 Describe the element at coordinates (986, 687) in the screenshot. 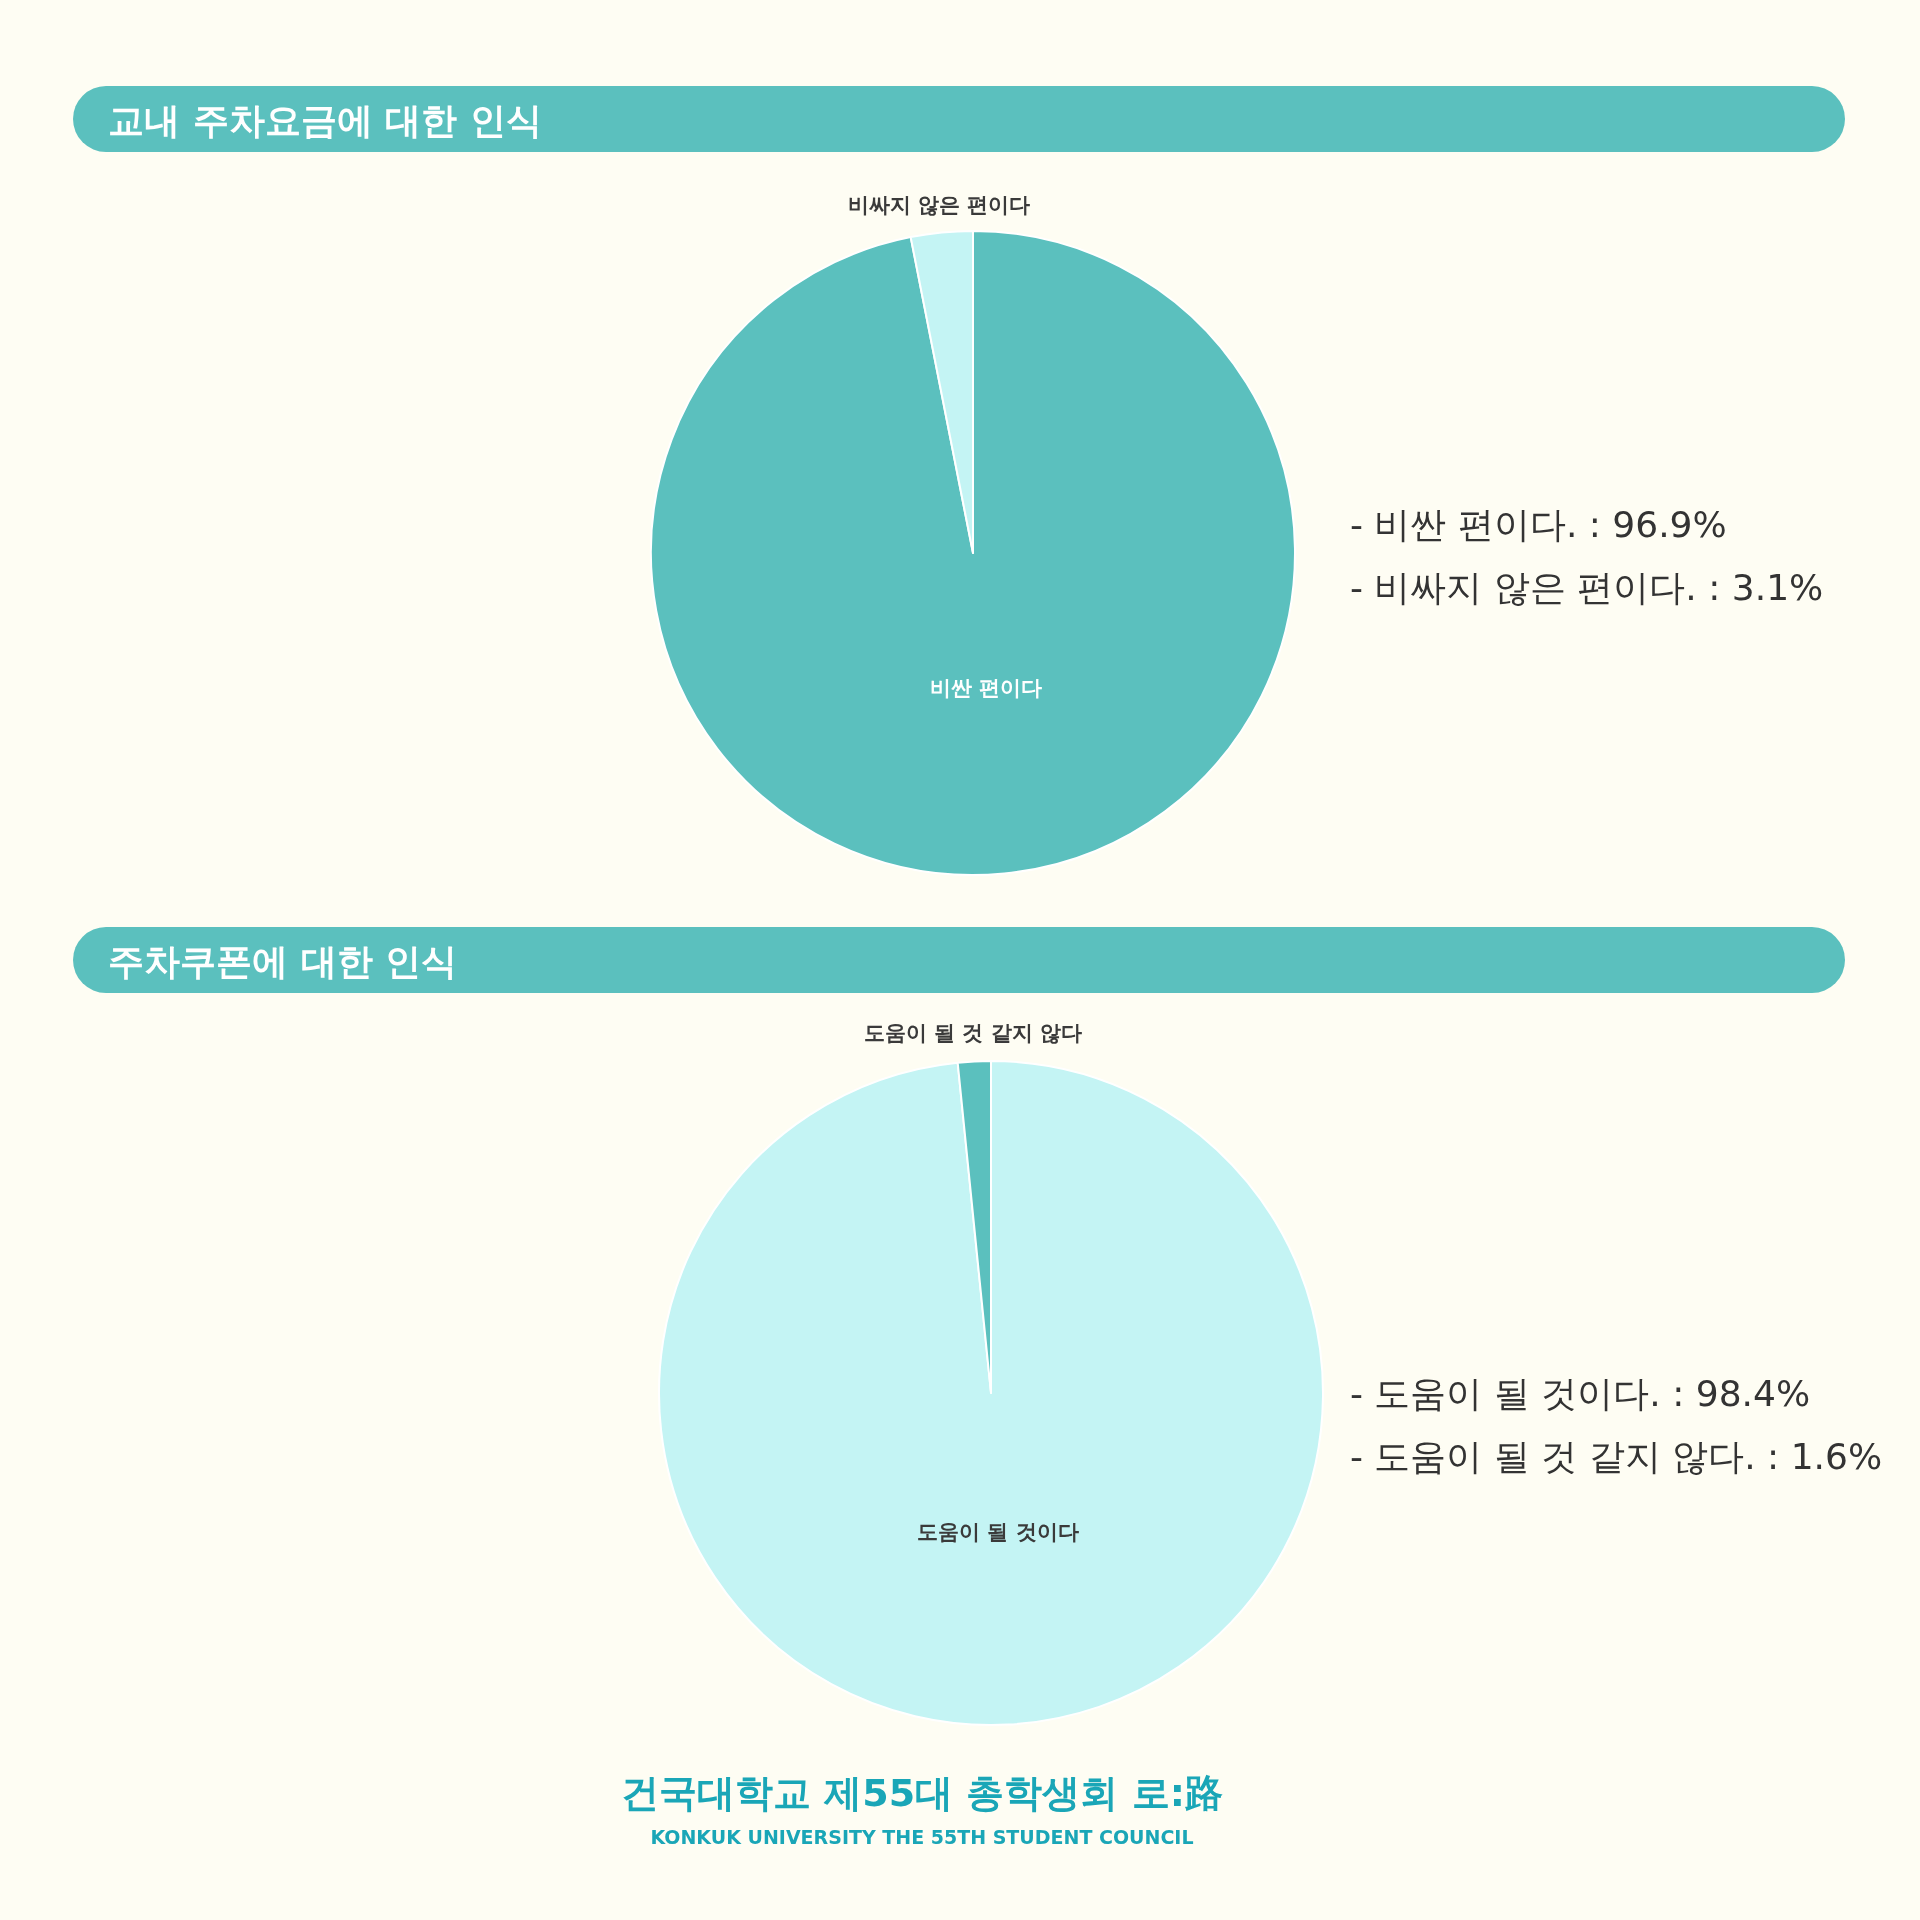

I see `slice-label: 비싼 편이다` at that location.